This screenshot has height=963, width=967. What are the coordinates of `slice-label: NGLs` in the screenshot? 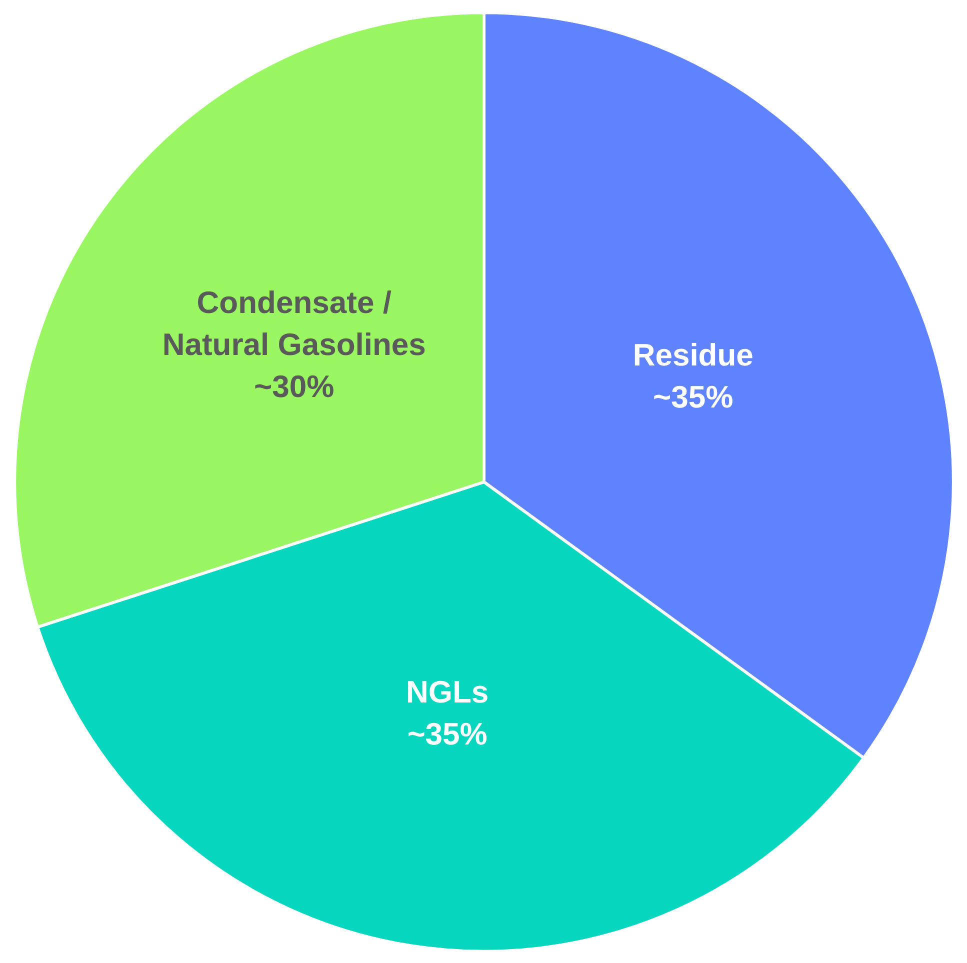 It's located at (447, 692).